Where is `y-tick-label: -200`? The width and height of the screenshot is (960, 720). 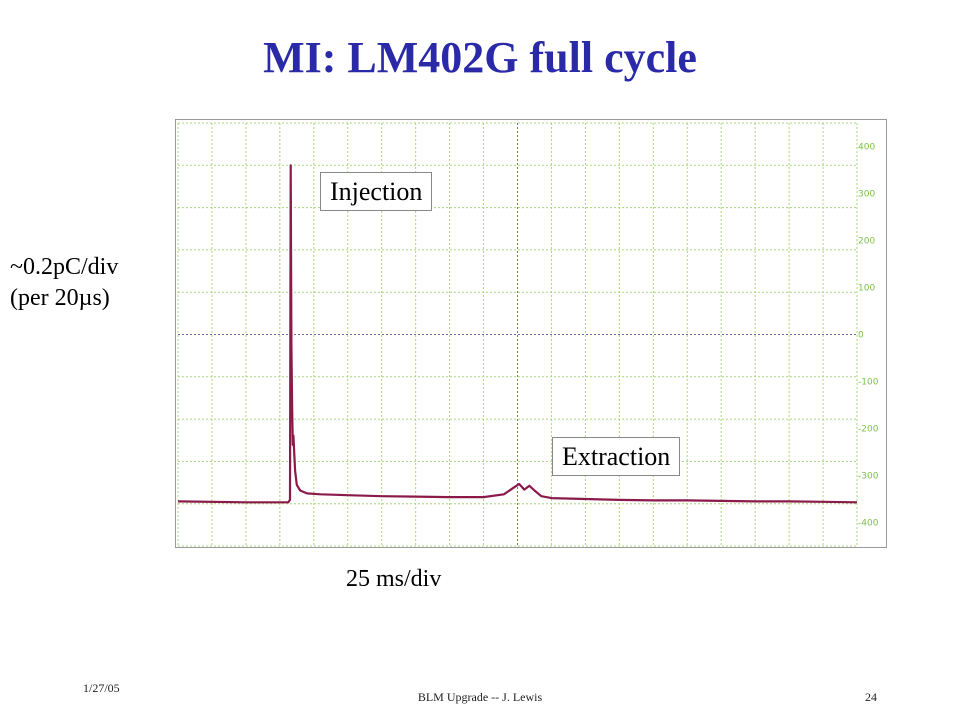
y-tick-label: -200 is located at coordinates (868, 430).